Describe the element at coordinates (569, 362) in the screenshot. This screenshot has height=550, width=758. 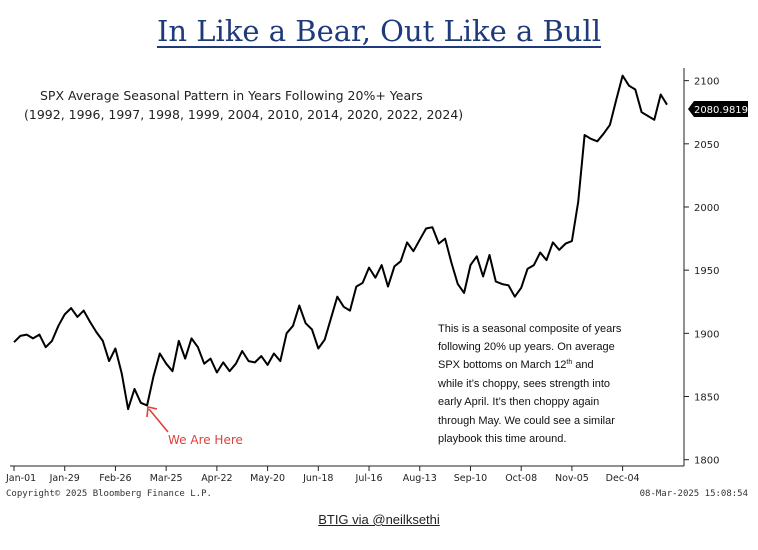
I see `commentary-sup: th` at that location.